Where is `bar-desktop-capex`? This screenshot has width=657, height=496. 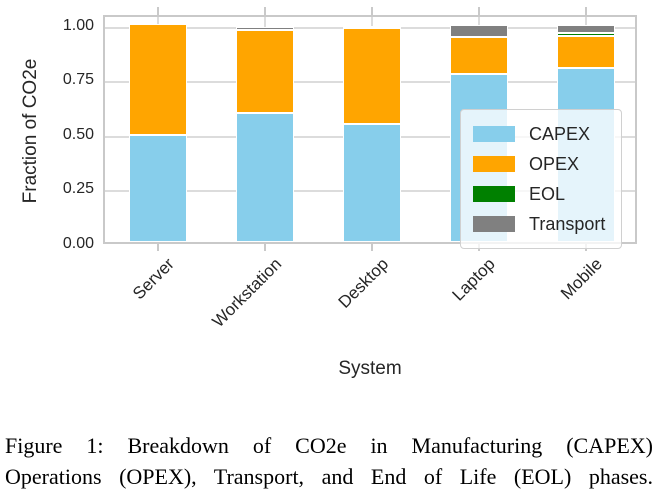
bar-desktop-capex is located at coordinates (372, 183).